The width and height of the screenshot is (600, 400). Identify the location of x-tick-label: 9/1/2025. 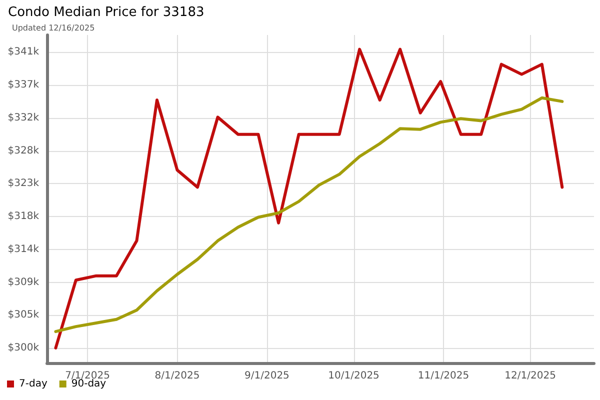
(267, 376).